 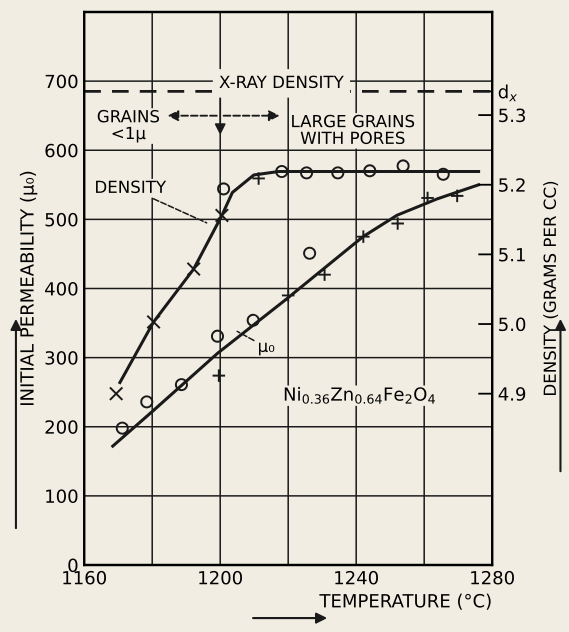 What do you see at coordinates (266, 349) in the screenshot?
I see `annotation: μ₀` at bounding box center [266, 349].